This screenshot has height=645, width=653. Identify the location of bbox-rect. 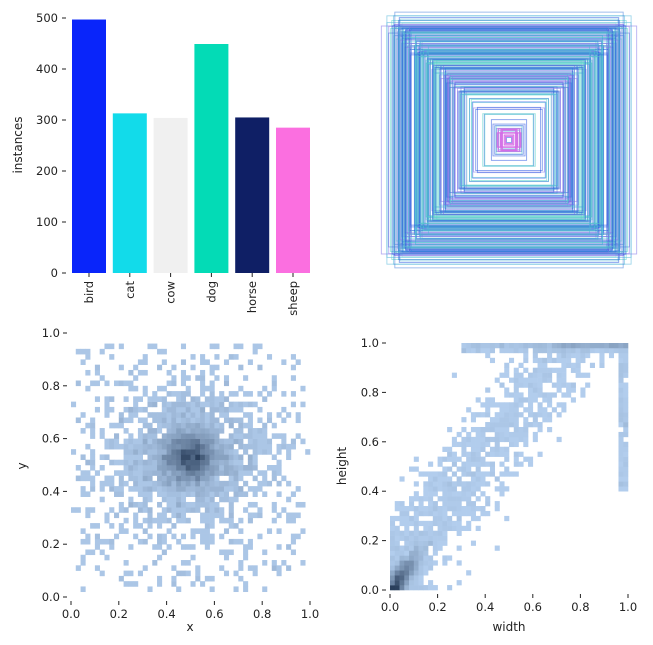
(509, 140).